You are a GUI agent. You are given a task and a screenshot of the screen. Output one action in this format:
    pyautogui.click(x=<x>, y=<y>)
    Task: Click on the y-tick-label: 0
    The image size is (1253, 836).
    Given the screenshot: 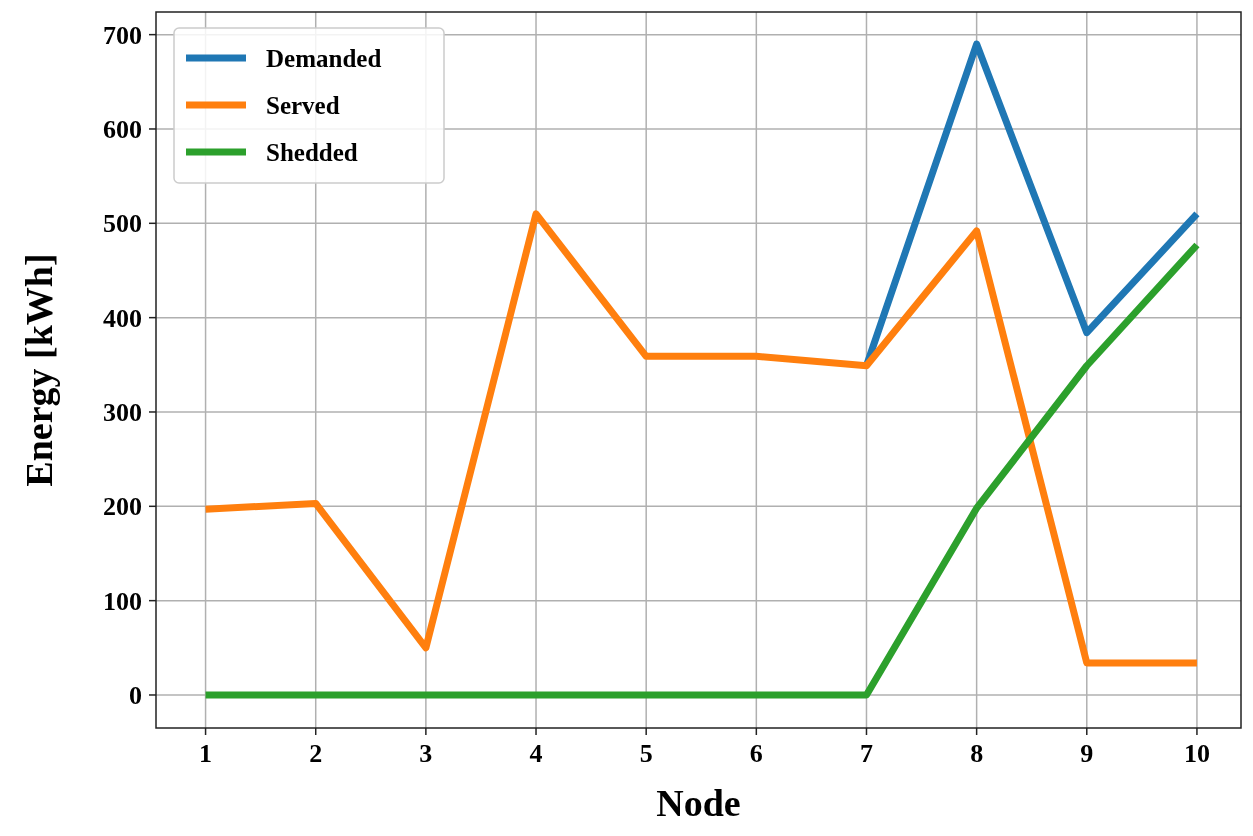 What is the action you would take?
    pyautogui.click(x=135, y=696)
    